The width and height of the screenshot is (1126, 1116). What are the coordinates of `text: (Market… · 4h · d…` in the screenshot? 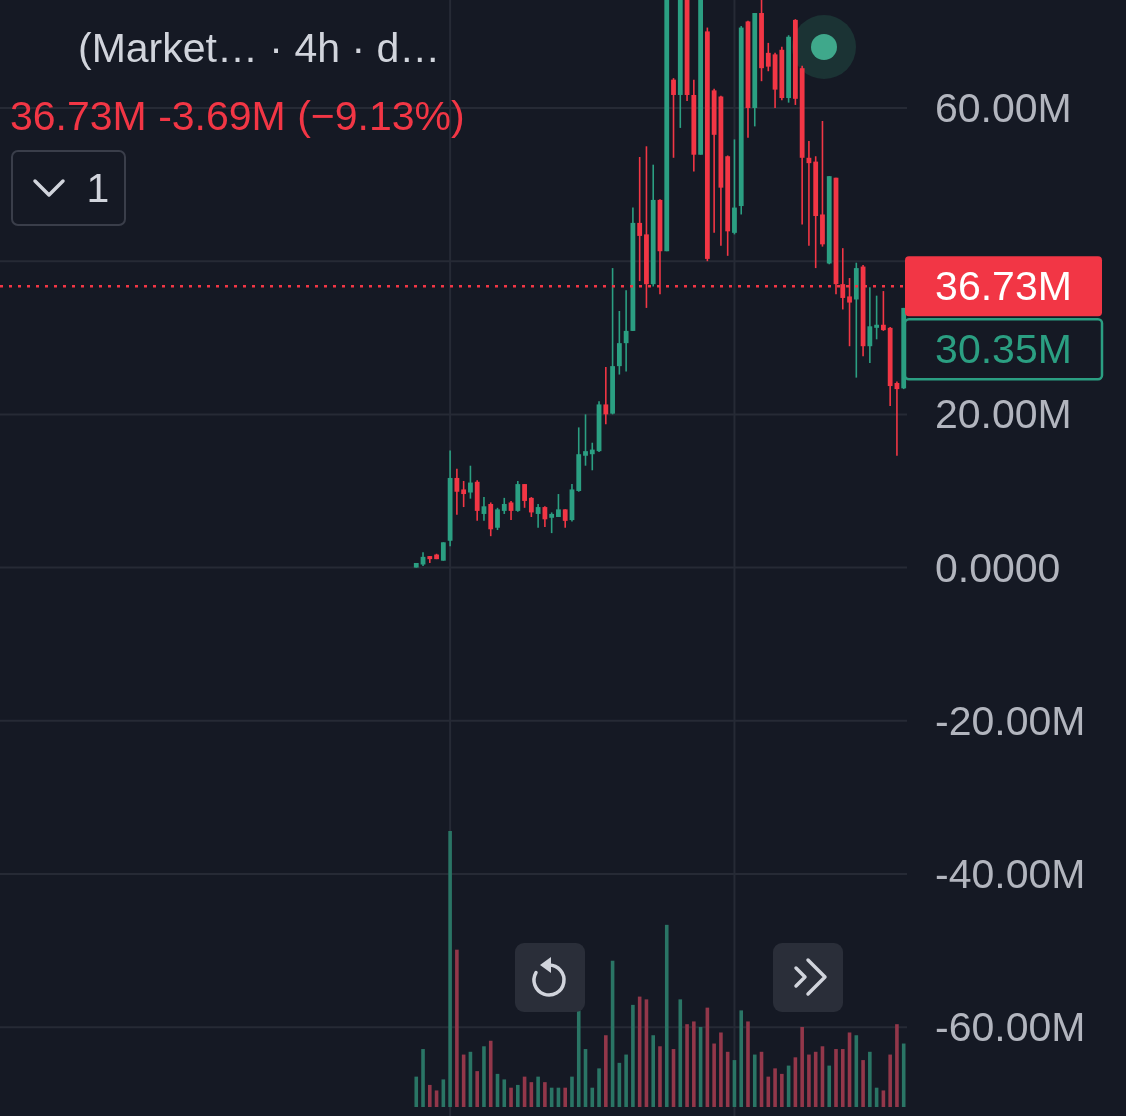 It's located at (259, 48).